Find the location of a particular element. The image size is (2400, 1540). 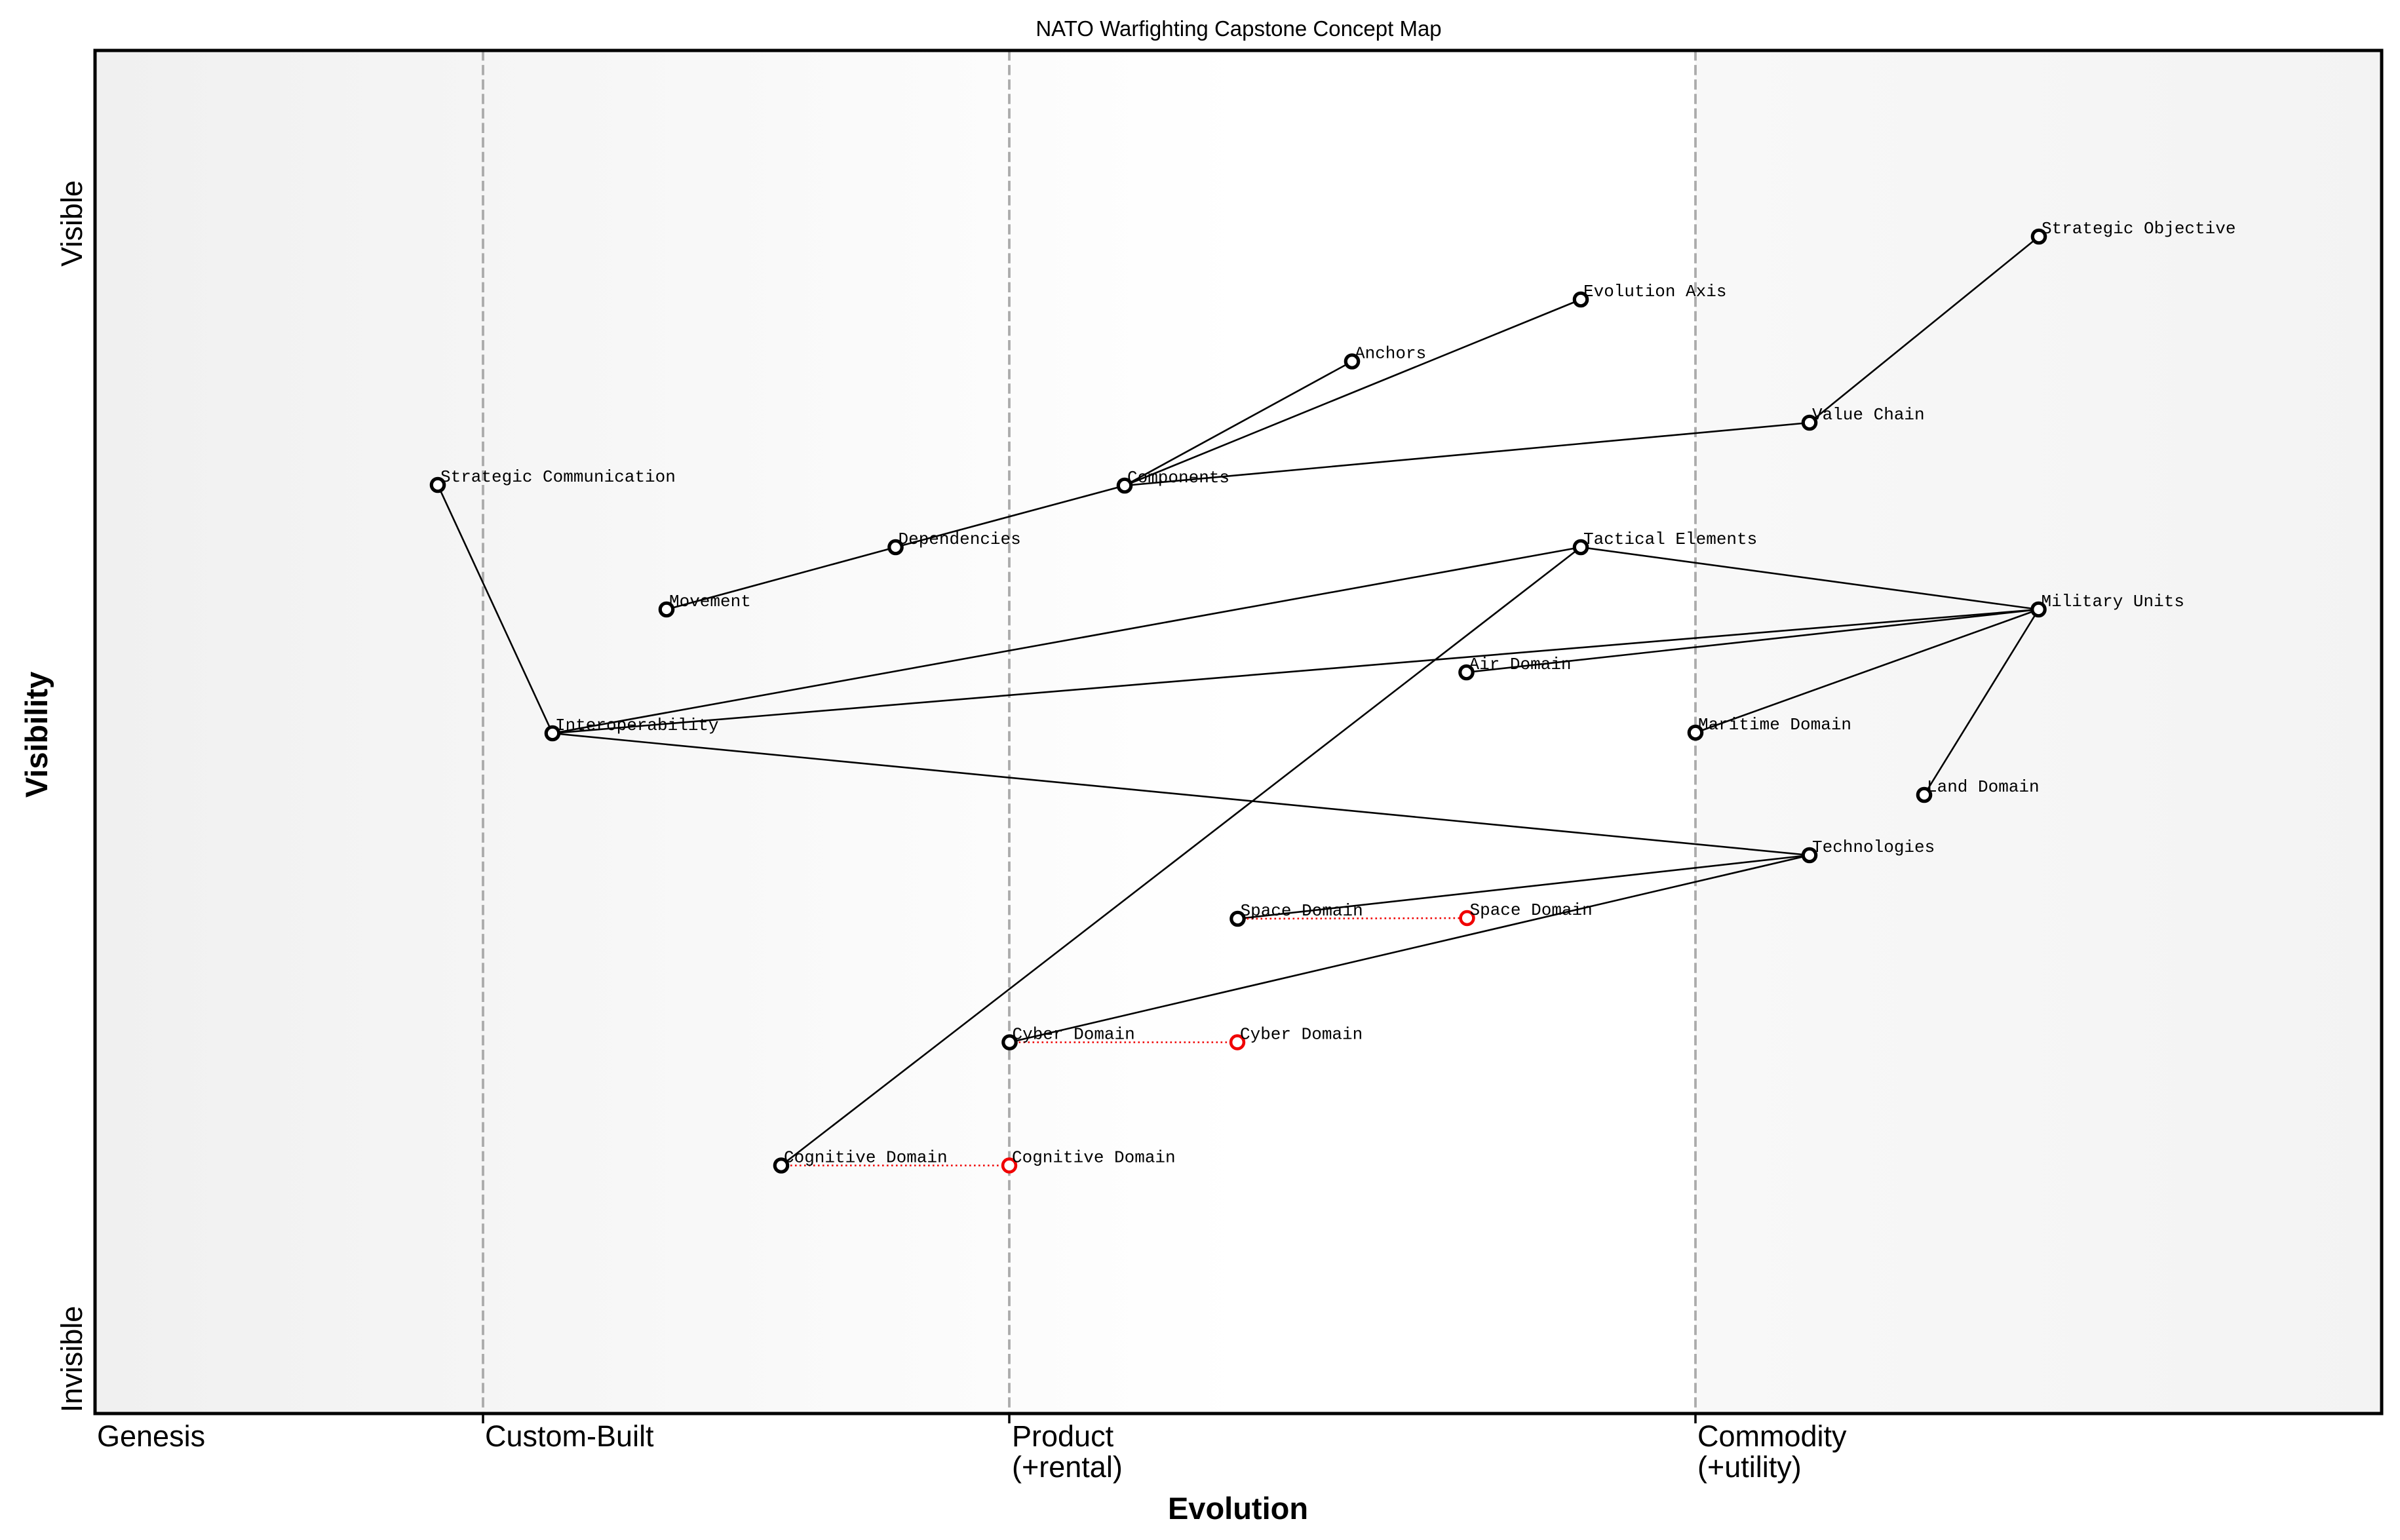

svg-text: Land Domain is located at coordinates (1983, 787).